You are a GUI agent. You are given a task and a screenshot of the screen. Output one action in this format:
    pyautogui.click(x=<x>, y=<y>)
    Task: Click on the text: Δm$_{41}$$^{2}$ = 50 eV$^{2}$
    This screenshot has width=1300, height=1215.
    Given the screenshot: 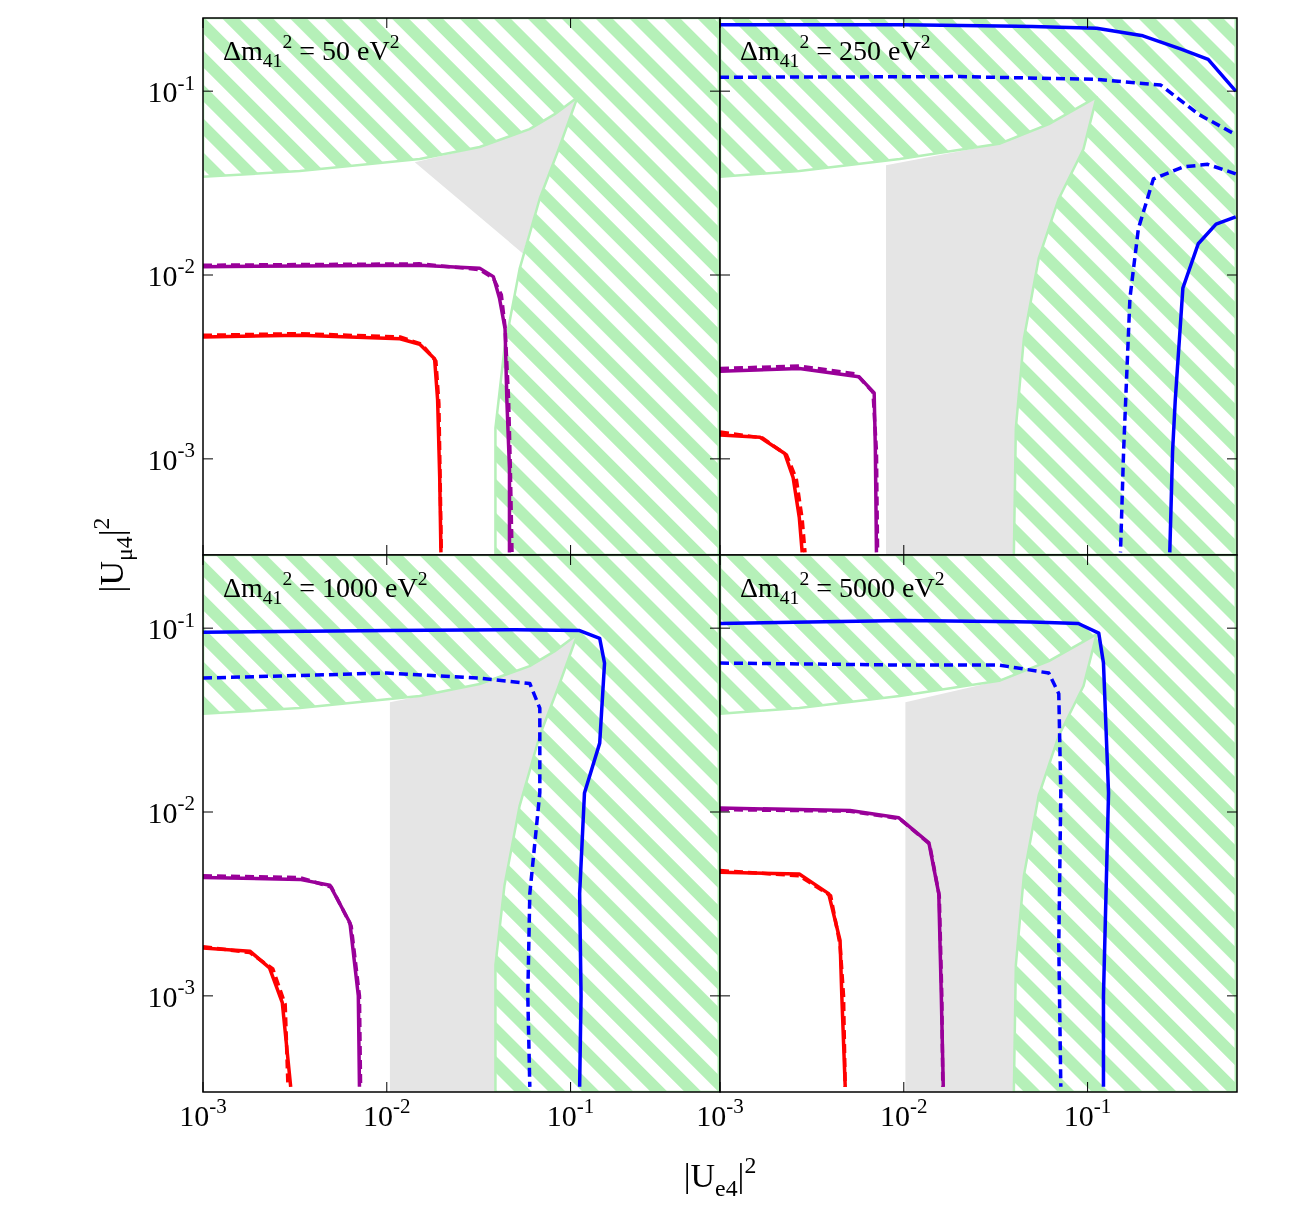 What is the action you would take?
    pyautogui.click(x=311, y=51)
    